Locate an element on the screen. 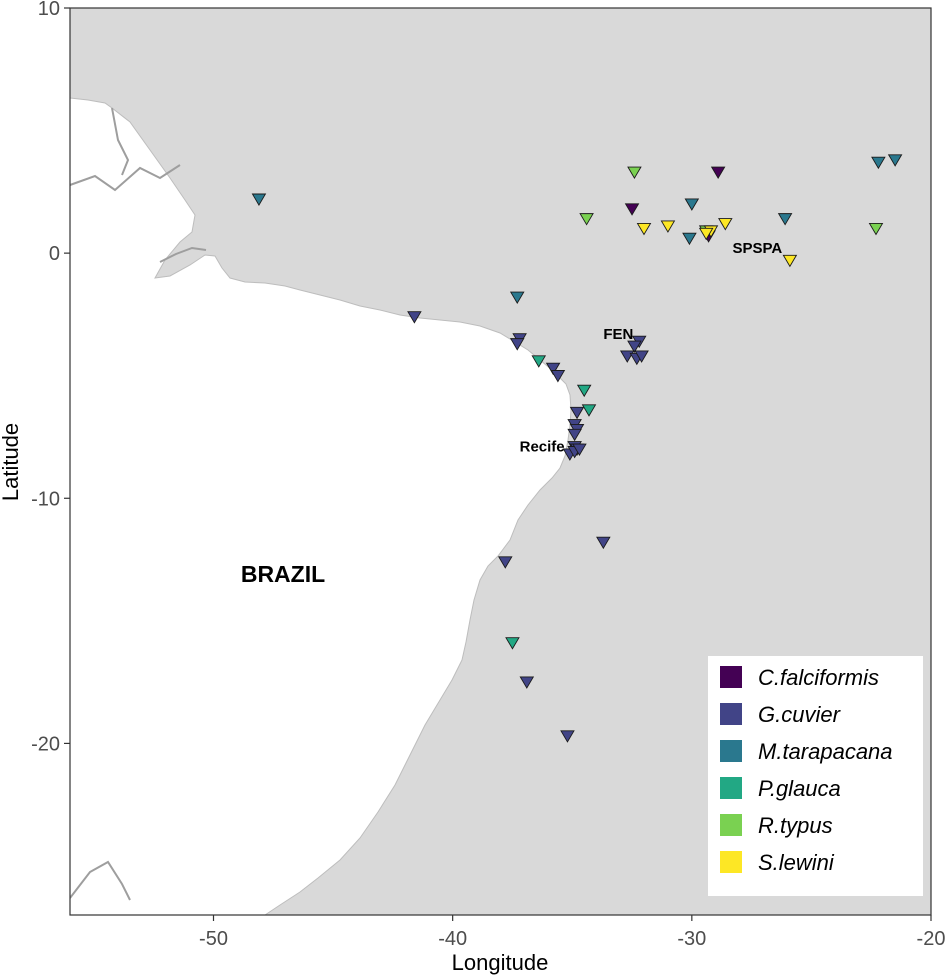 The image size is (945, 976). y-tick-label: -20 is located at coordinates (45, 744).